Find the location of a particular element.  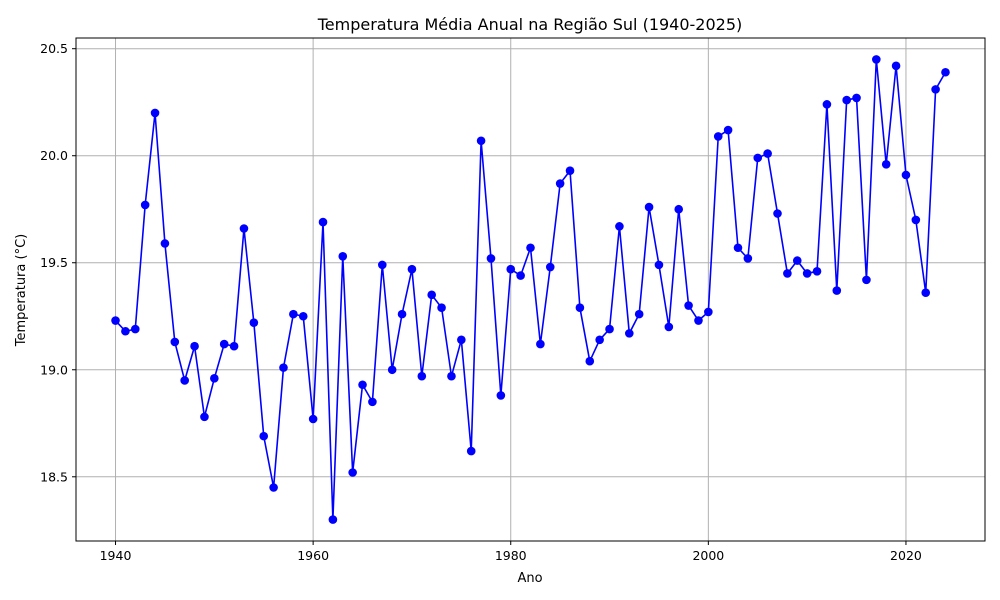

x-tick-label: 1960 is located at coordinates (313, 555).